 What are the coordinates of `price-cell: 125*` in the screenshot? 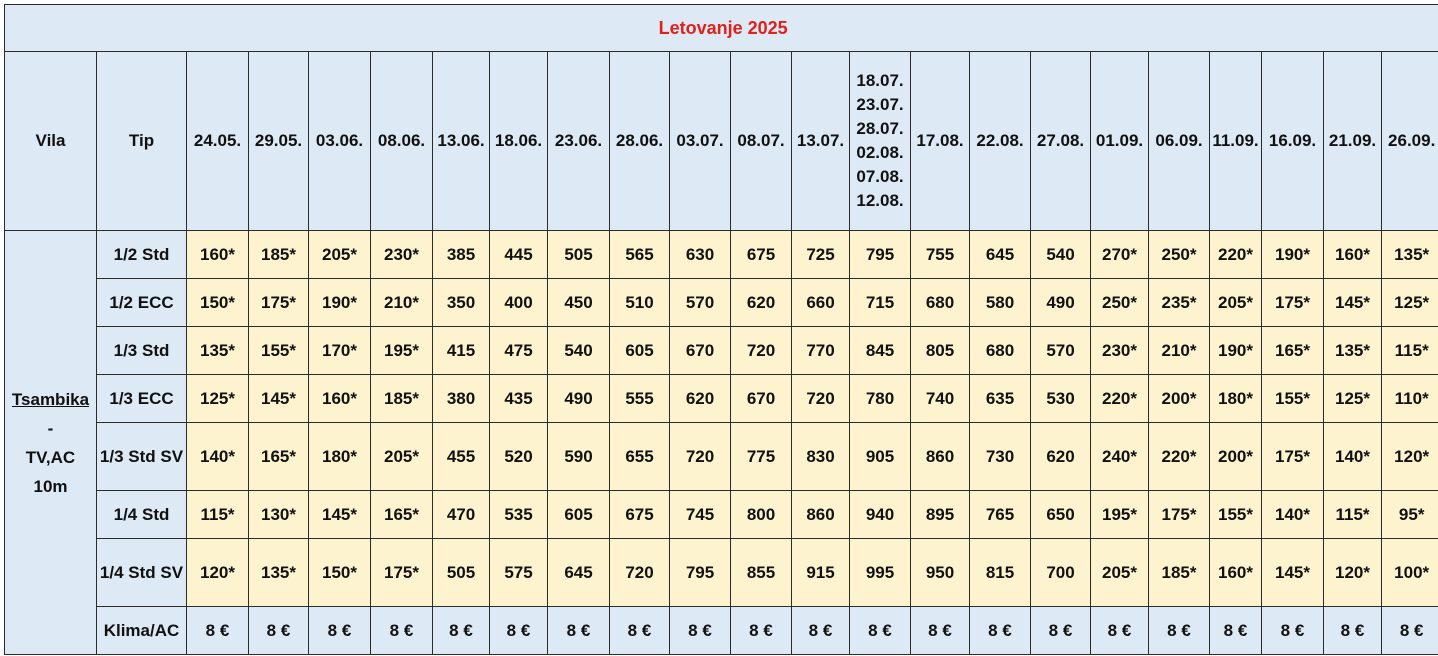 It's located at (217, 398).